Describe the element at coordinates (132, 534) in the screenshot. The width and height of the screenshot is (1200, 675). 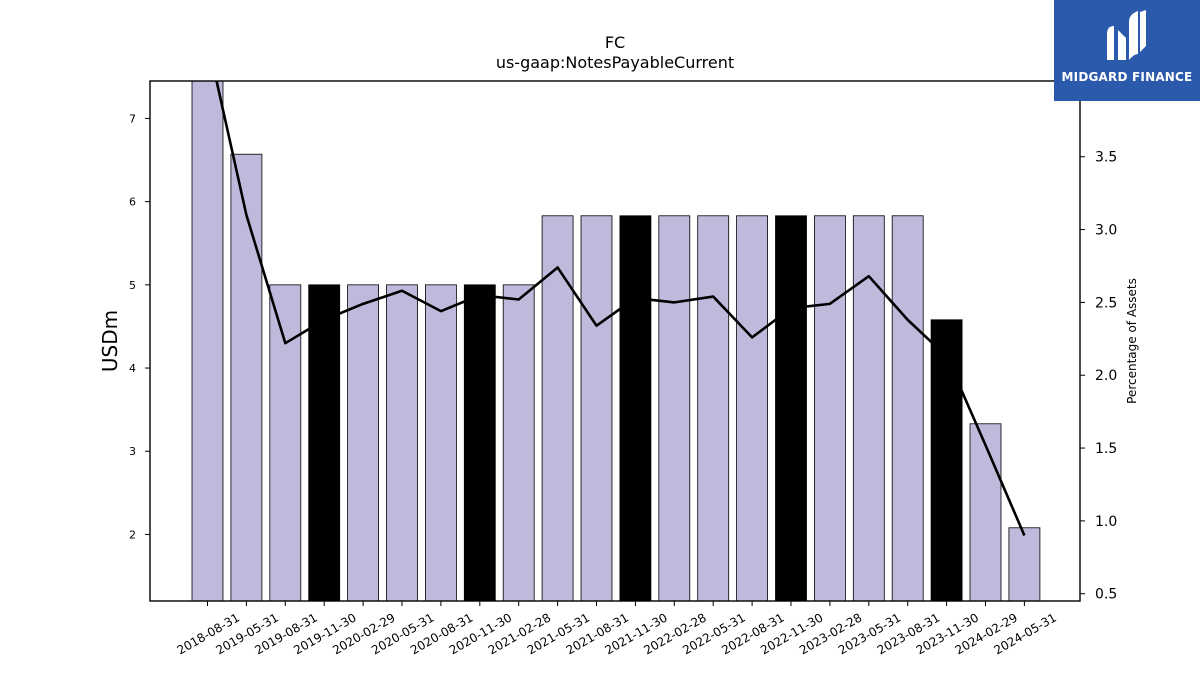
I see `y-tick-label: 2` at that location.